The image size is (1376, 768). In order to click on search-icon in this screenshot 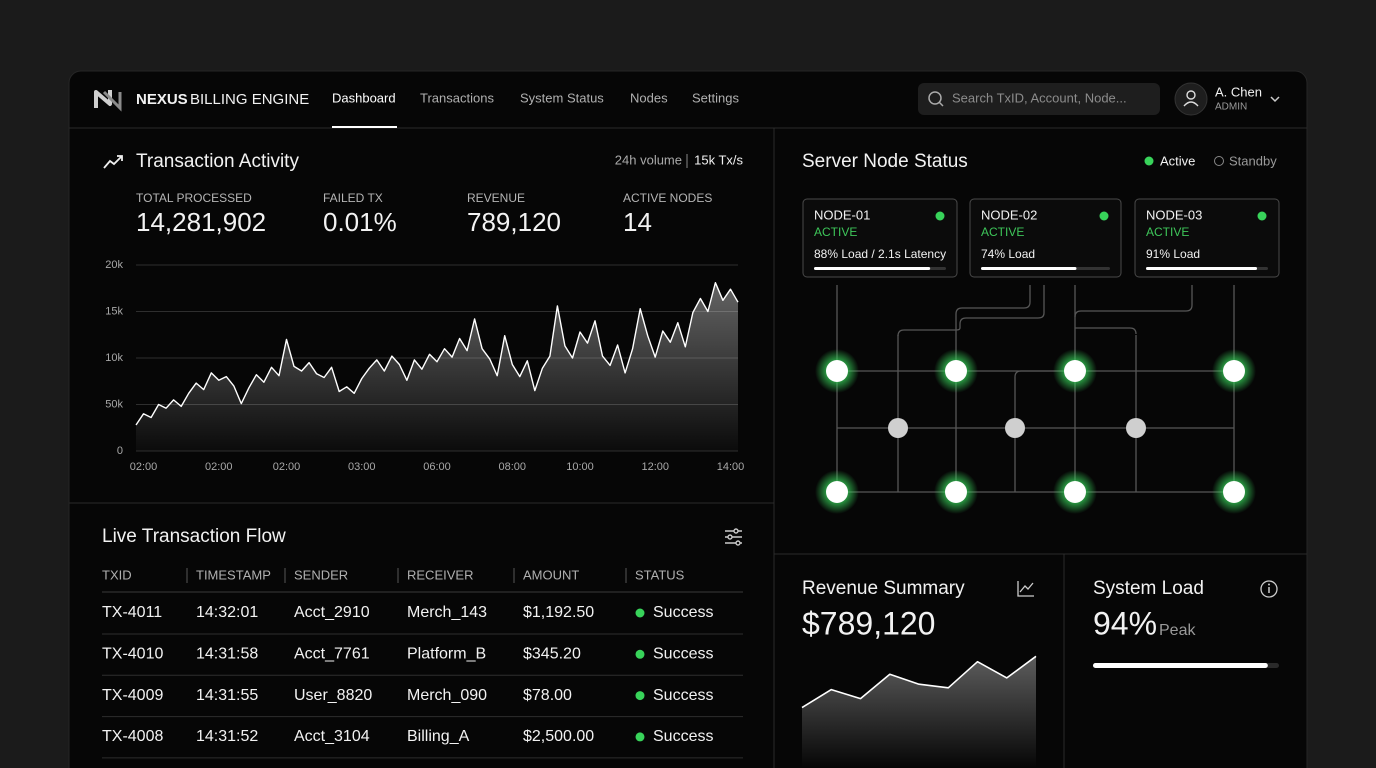, I will do `click(936, 99)`.